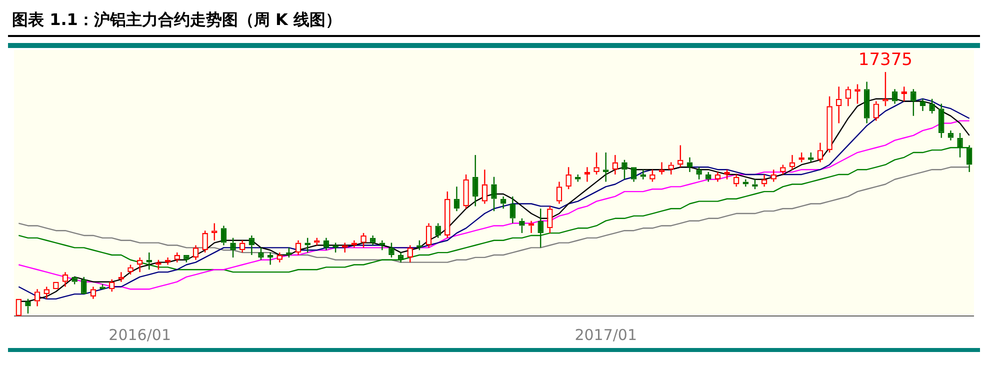 The image size is (988, 372). Describe the element at coordinates (139, 335) in the screenshot. I see `x-tick-label: 2016/01` at that location.